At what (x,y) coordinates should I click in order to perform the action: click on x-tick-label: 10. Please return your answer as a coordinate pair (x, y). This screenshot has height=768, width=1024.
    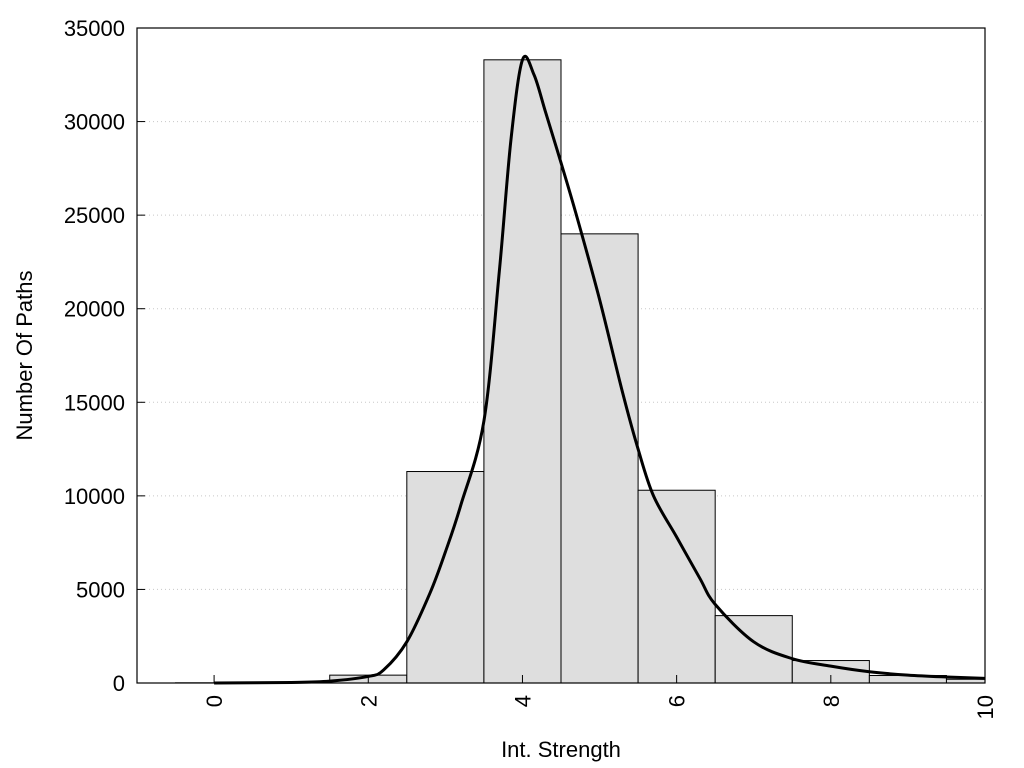
    Looking at the image, I should click on (985, 707).